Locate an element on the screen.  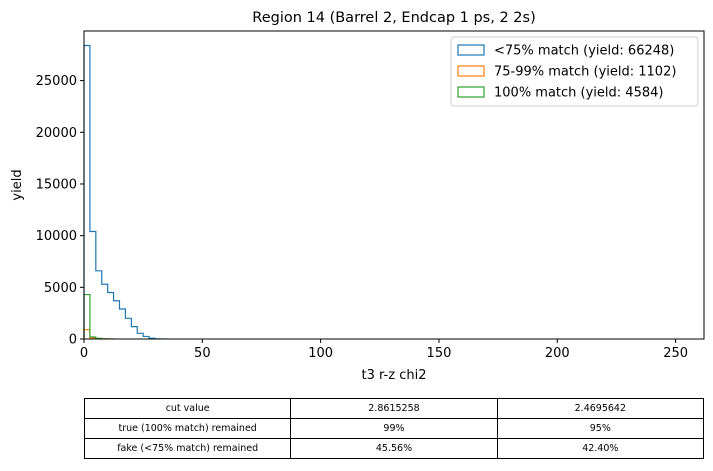
y-tick-label: 0 is located at coordinates (73, 340).